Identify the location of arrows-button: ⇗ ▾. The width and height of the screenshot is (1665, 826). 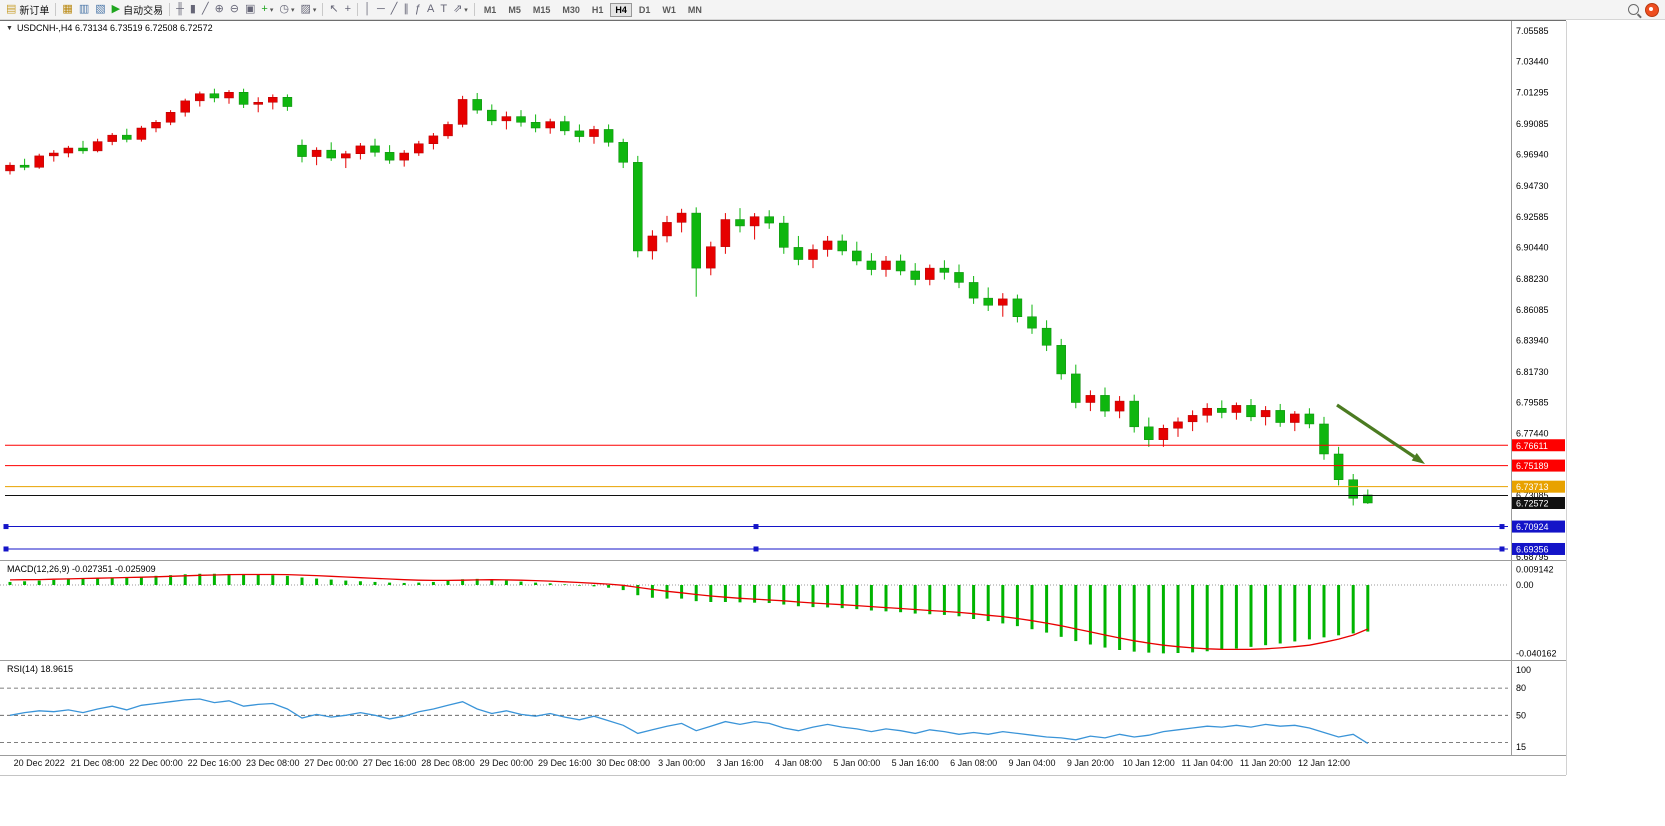
(460, 10).